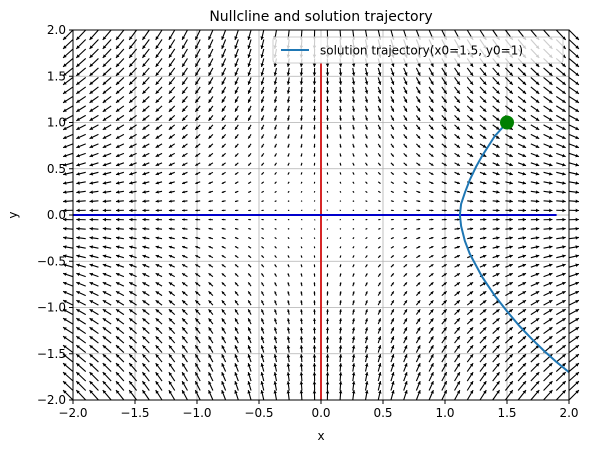 The image size is (590, 453). I want to click on x-tick-label: −1.5, so click(134, 413).